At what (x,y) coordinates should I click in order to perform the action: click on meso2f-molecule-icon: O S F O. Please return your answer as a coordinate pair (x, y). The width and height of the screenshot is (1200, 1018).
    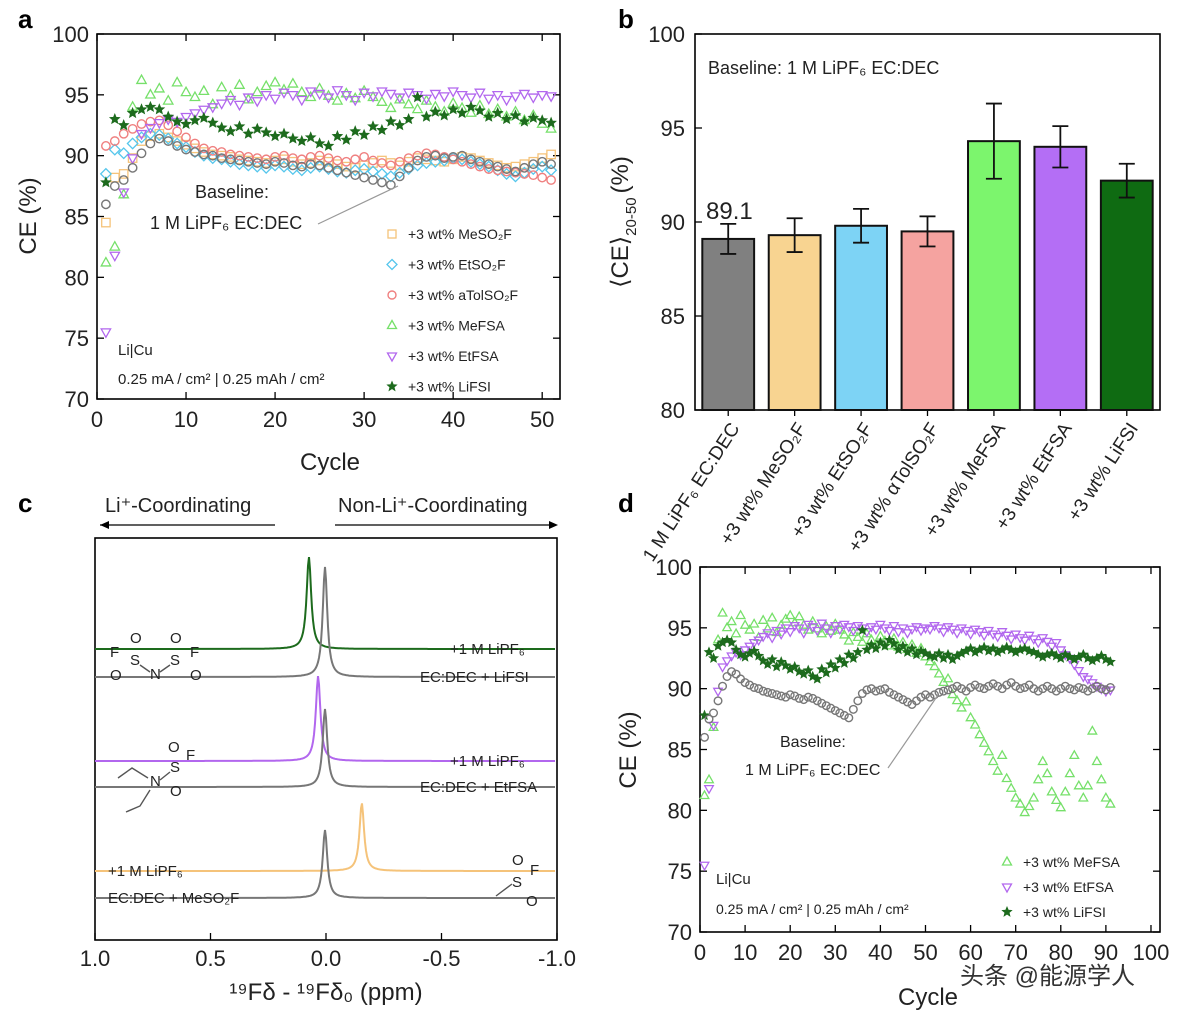
    Looking at the image, I should click on (517, 881).